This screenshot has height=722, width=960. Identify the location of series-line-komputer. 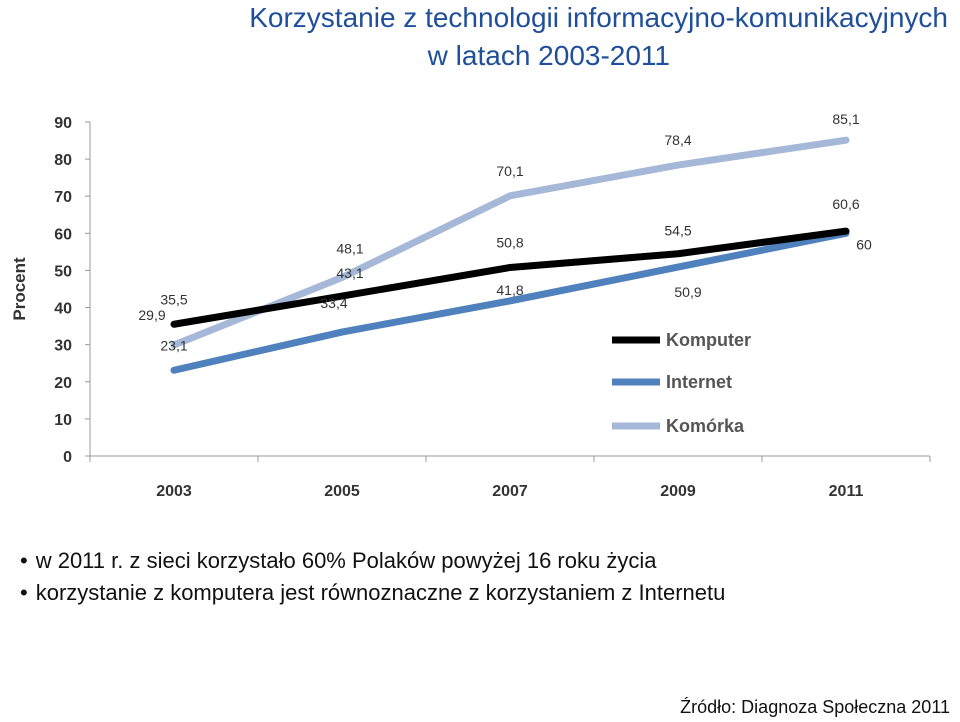
(510, 277).